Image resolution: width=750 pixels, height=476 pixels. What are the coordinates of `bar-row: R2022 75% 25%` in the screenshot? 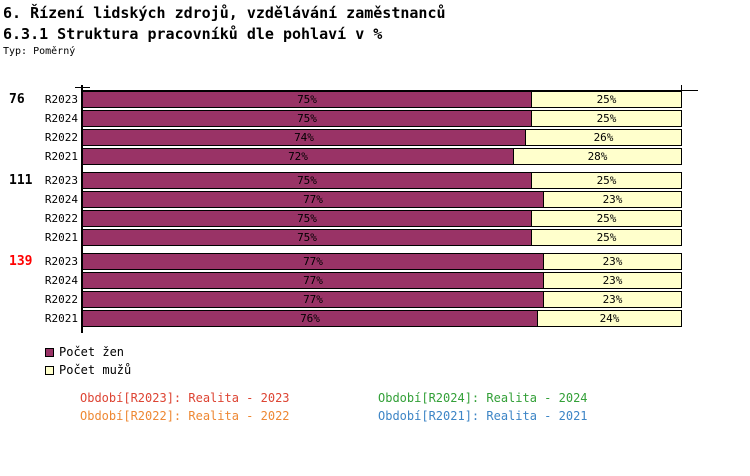 It's located at (363, 218).